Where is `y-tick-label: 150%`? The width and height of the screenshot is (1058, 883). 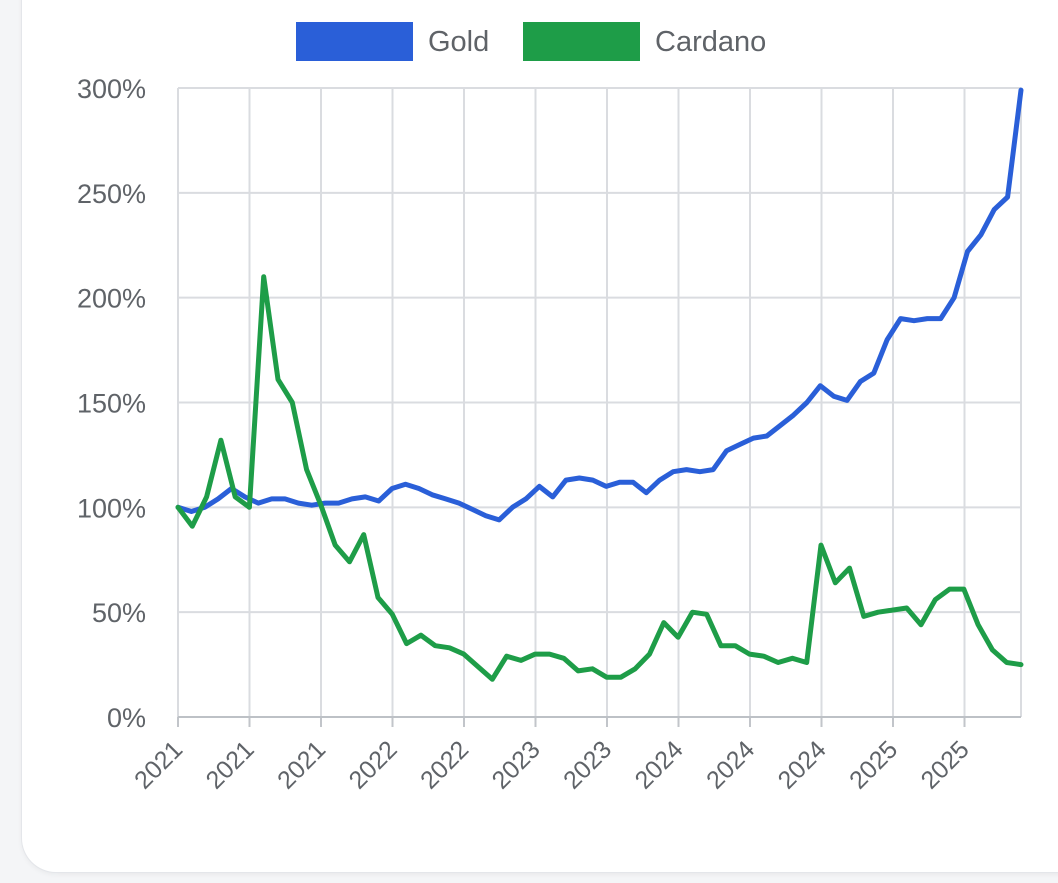
y-tick-label: 150% is located at coordinates (111, 404).